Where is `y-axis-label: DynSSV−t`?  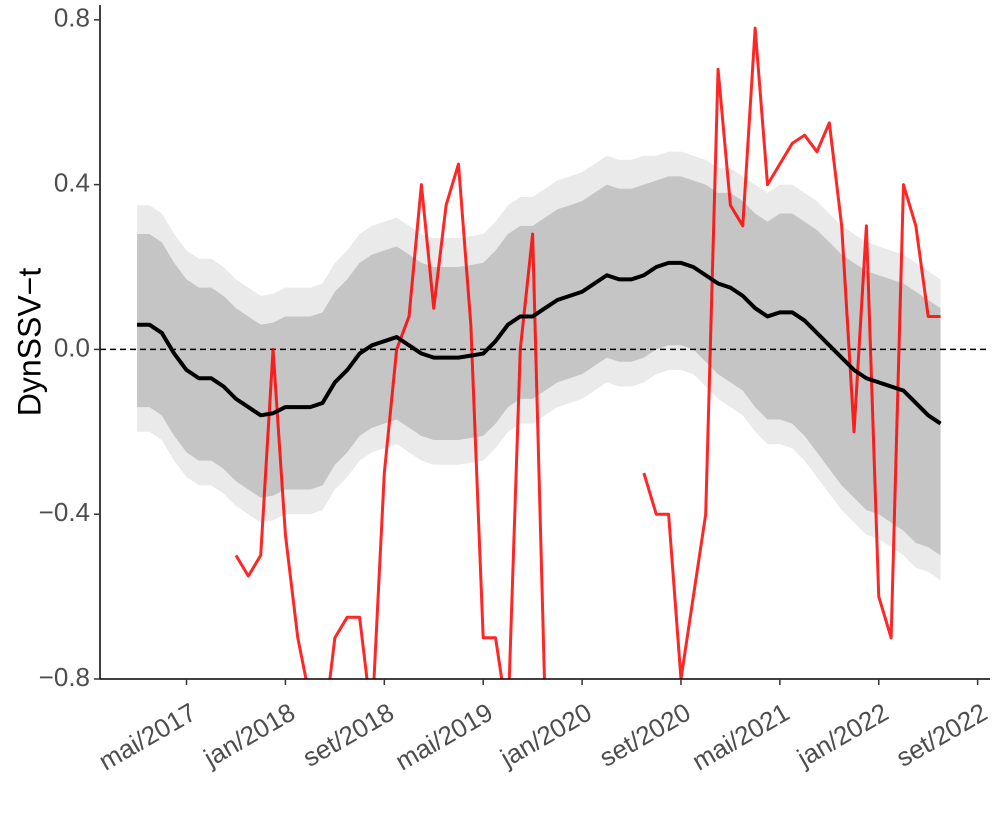 y-axis-label: DynSSV−t is located at coordinates (29, 342).